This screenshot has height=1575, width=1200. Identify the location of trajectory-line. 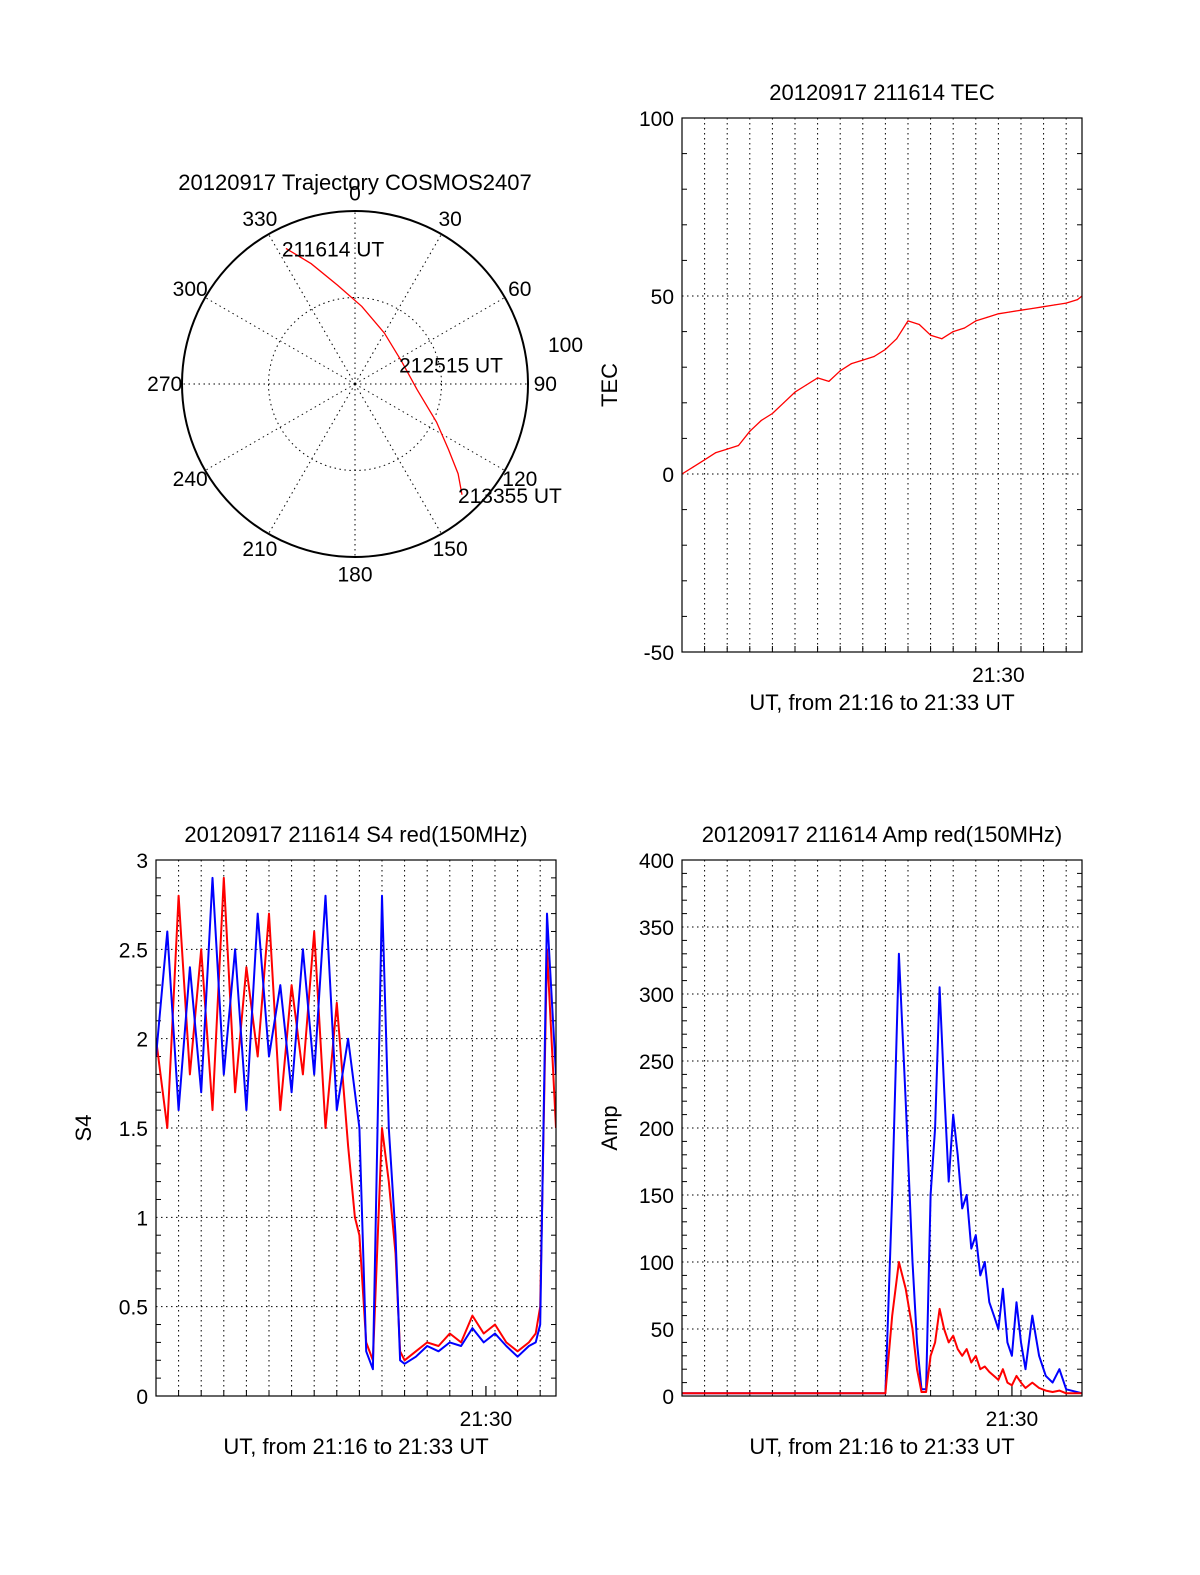
(374, 371).